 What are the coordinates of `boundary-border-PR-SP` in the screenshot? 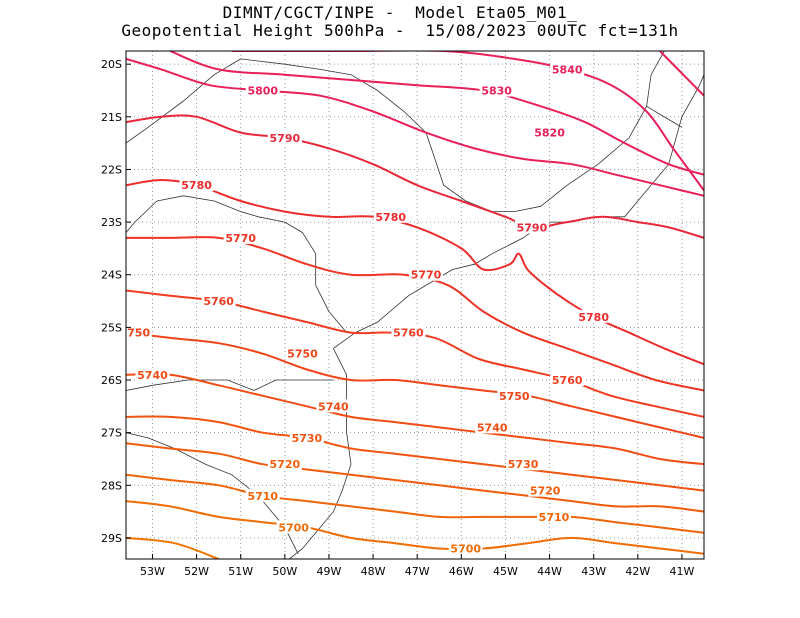 It's located at (251, 264).